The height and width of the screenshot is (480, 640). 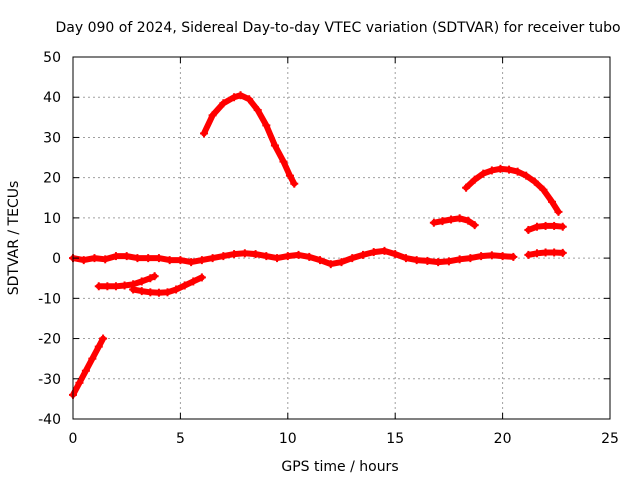 What do you see at coordinates (503, 439) in the screenshot?
I see `x-tick-label: 20` at bounding box center [503, 439].